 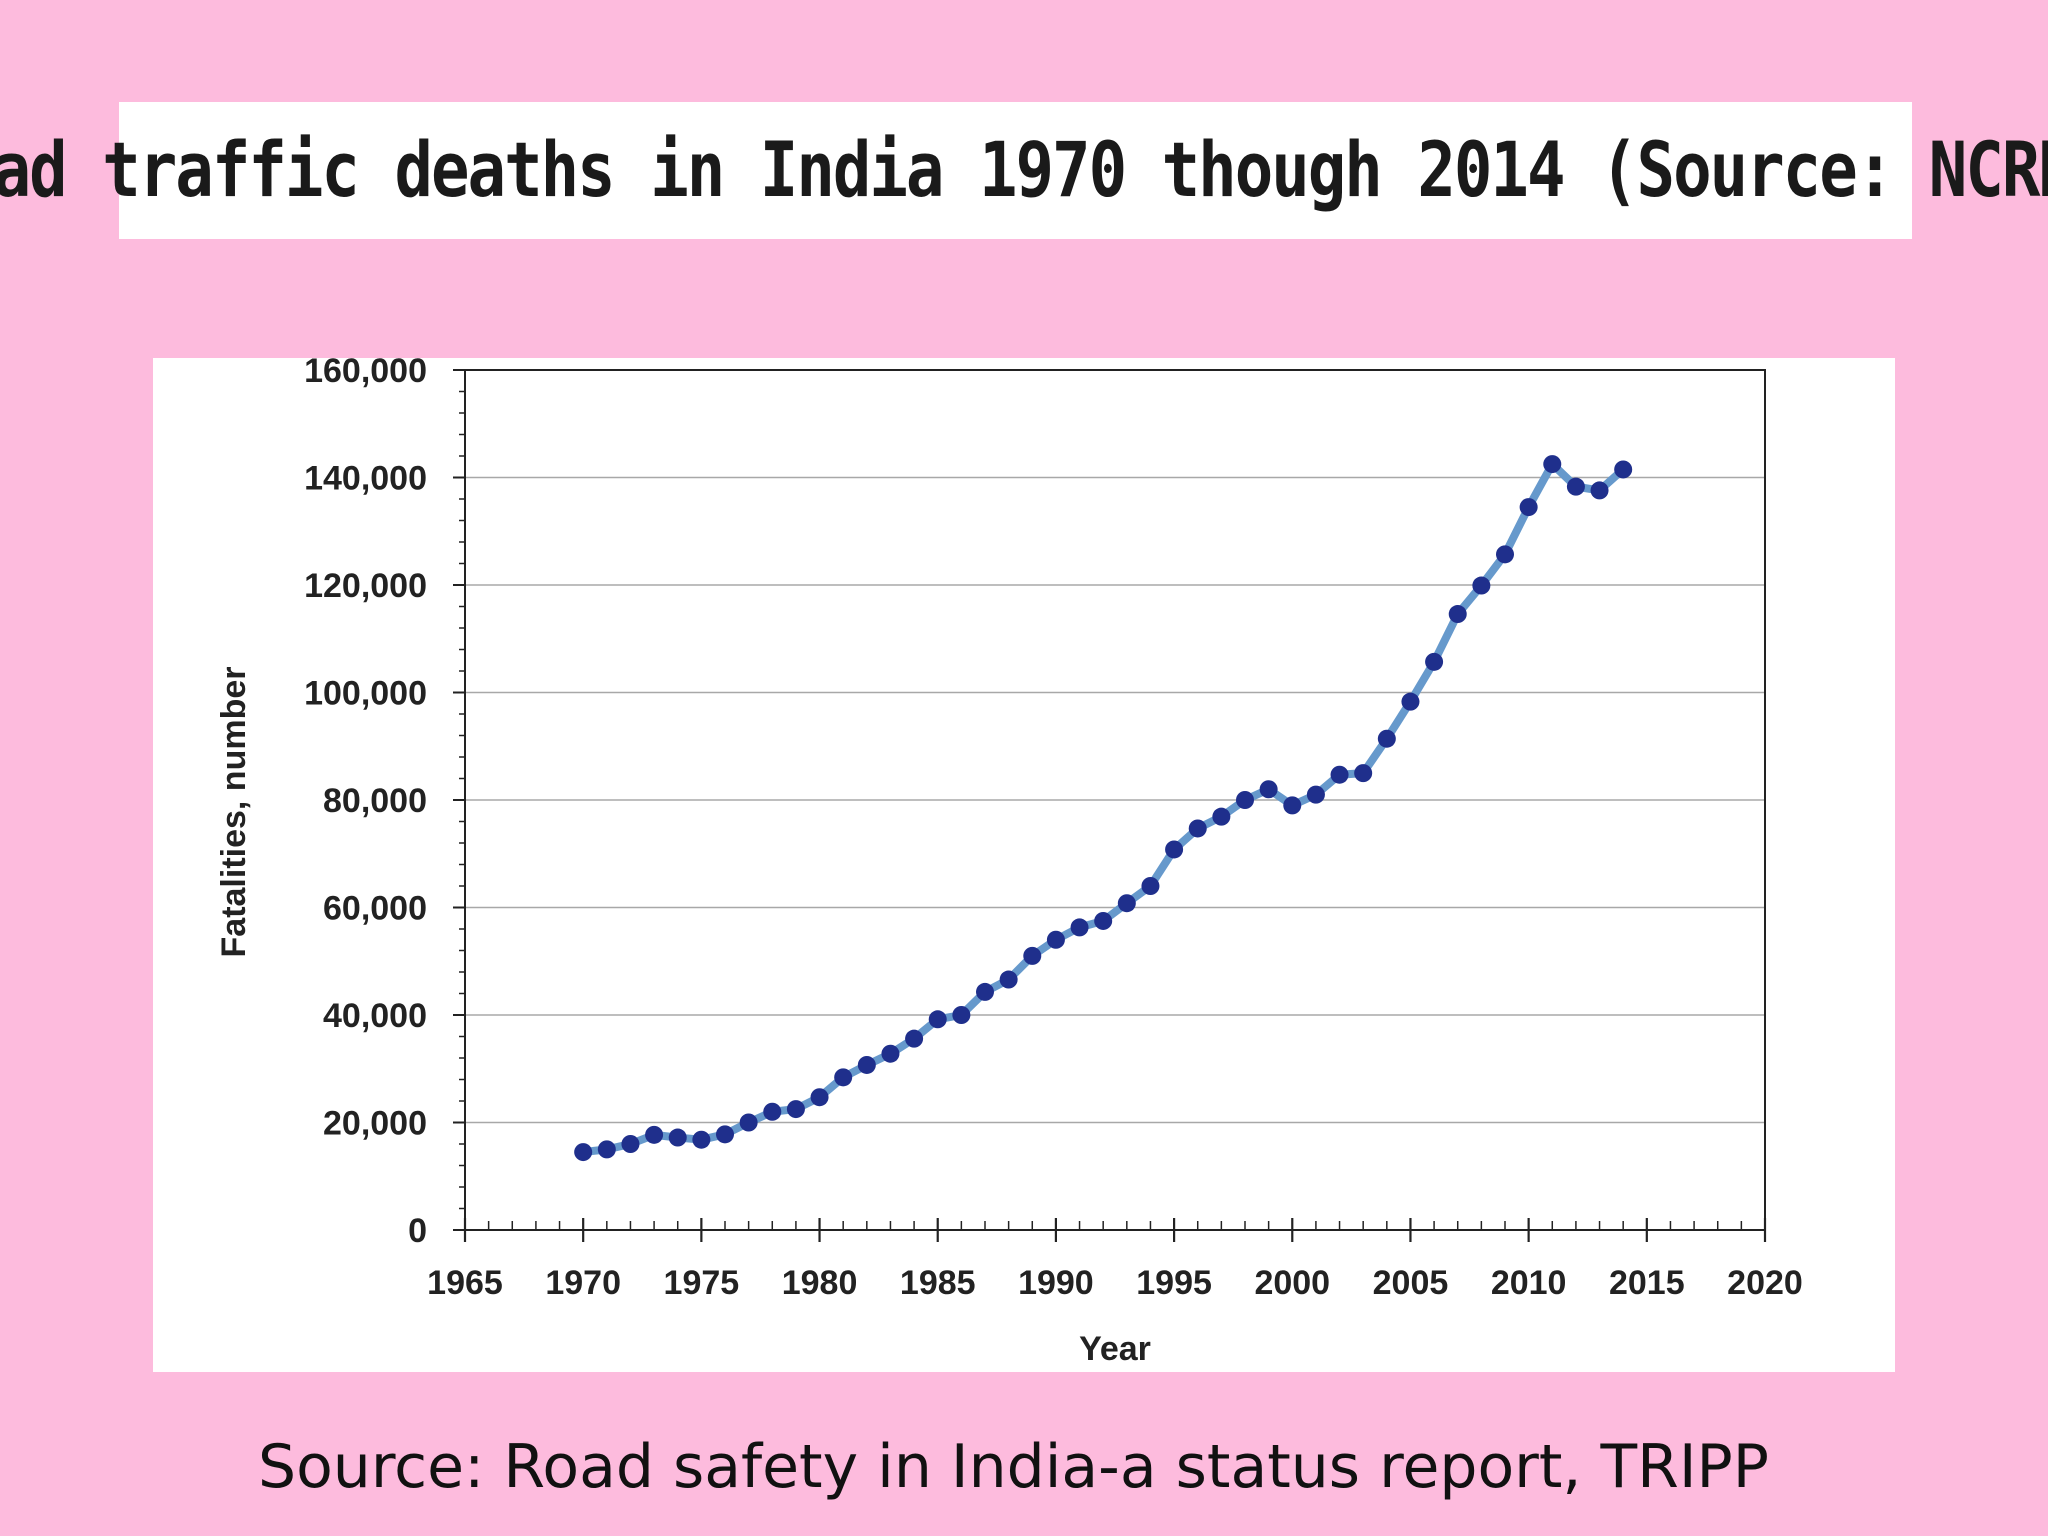 I want to click on x-tick-label: 1985, so click(x=938, y=1283).